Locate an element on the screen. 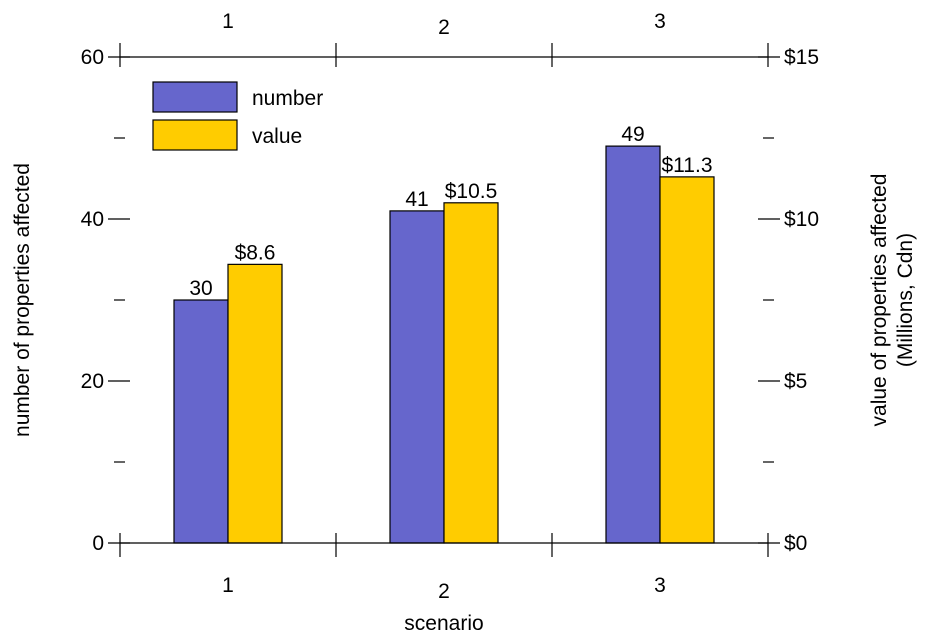  x-tick-label-bottom-3: 3 is located at coordinates (660, 585).